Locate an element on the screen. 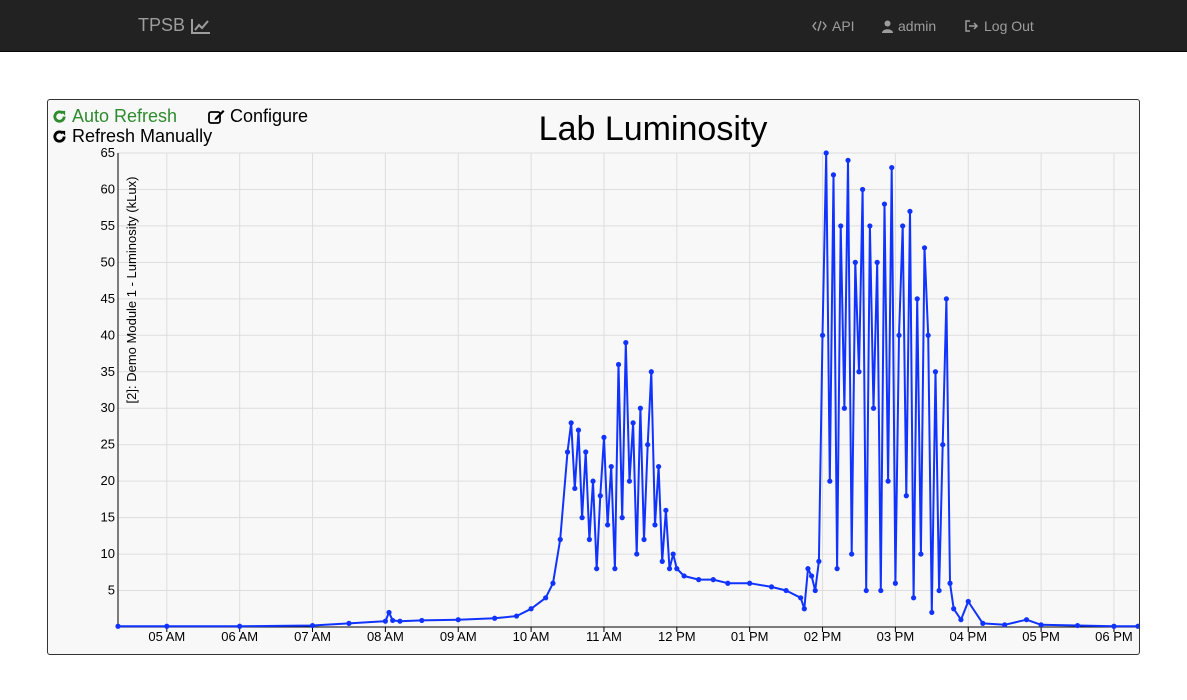 Image resolution: width=1187 pixels, height=700 pixels. nav-logout-link: Log Out is located at coordinates (999, 26).